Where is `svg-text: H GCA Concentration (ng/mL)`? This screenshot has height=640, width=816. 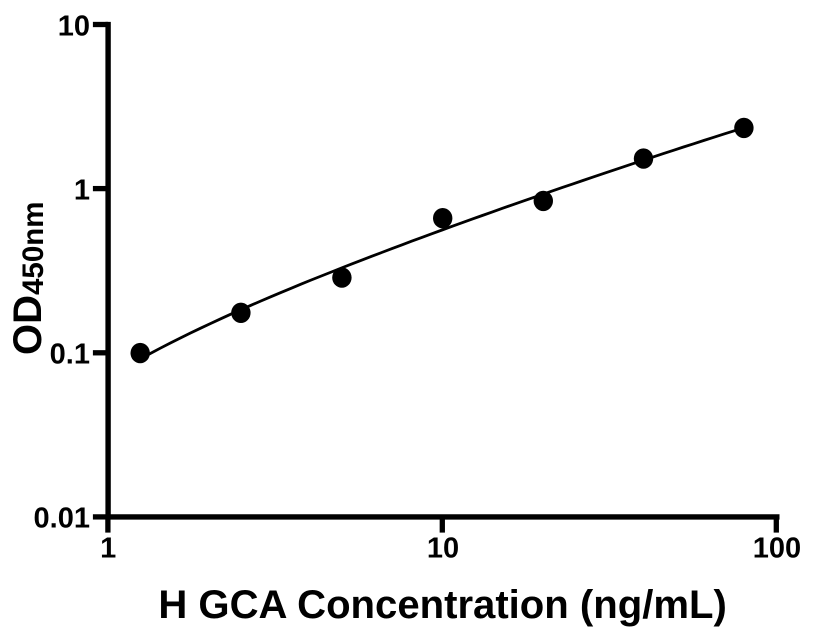 svg-text: H GCA Concentration (ng/mL) is located at coordinates (442, 605).